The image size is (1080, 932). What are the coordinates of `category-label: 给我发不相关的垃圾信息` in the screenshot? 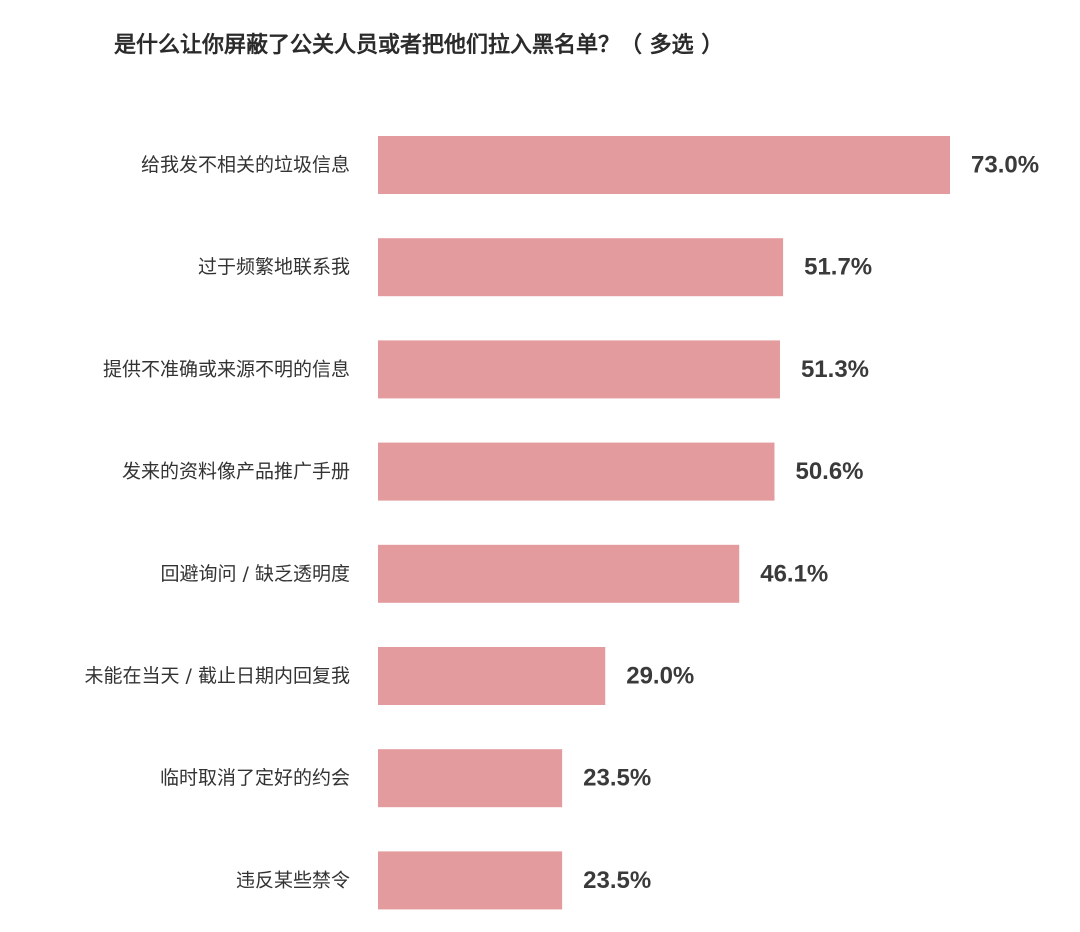 It's located at (245, 165).